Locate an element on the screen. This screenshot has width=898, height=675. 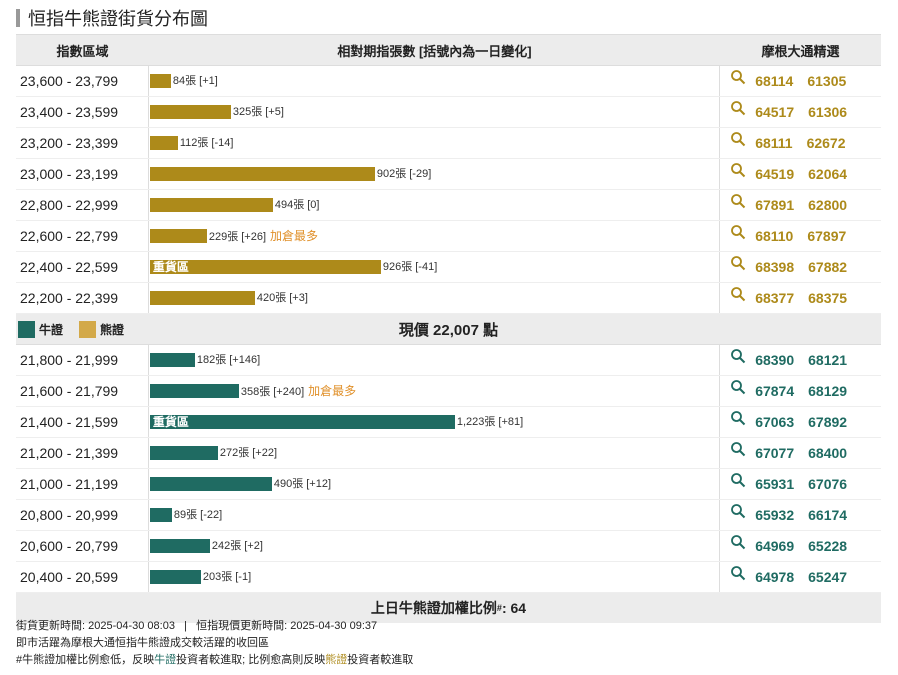
warrant-code-link: 68398 is located at coordinates (775, 267).